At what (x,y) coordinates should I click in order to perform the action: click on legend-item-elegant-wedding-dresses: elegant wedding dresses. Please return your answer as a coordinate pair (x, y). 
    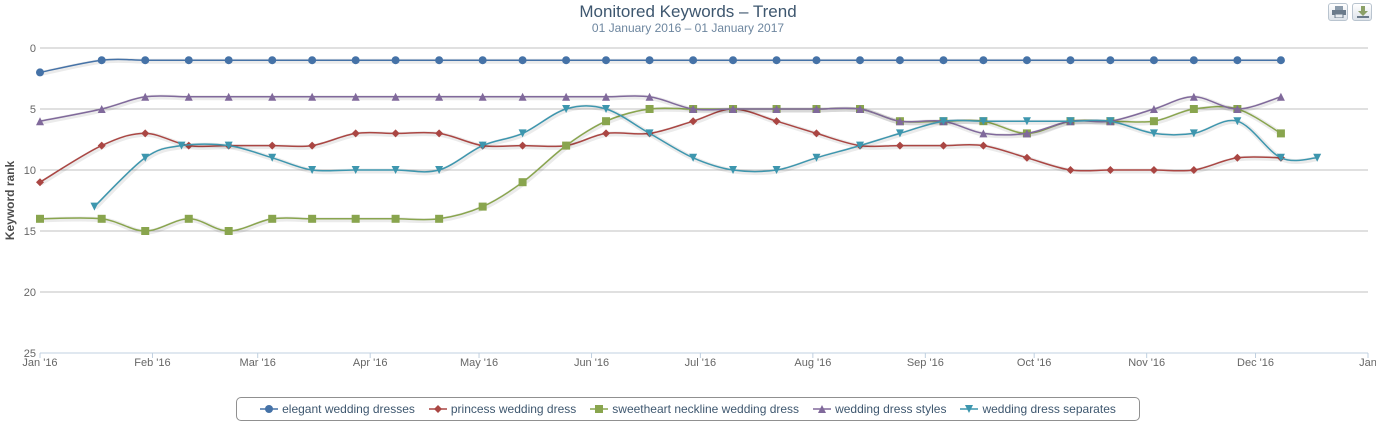
    Looking at the image, I should click on (337, 409).